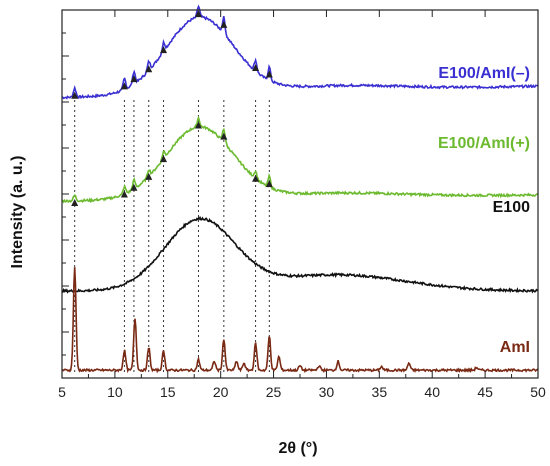  I want to click on x-tick-label-6: 35, so click(380, 392).